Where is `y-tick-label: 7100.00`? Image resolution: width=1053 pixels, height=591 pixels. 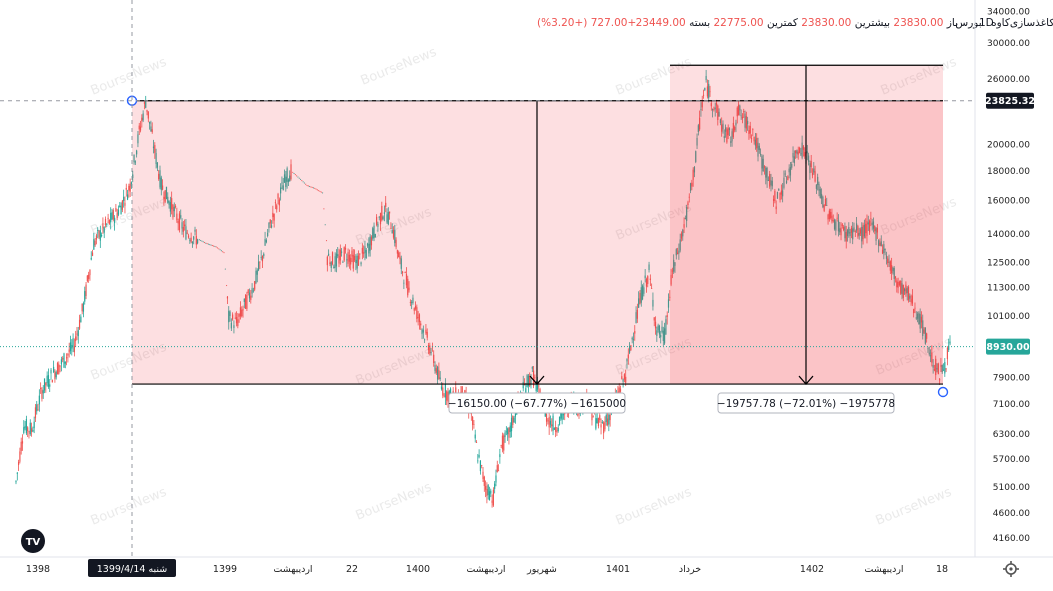
y-tick-label: 7100.00 is located at coordinates (1011, 405).